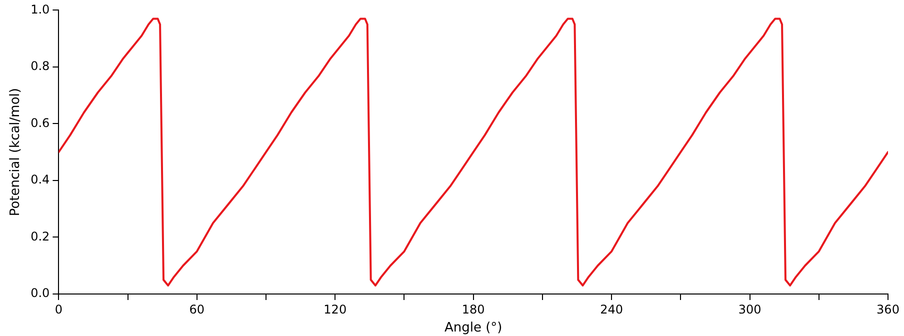  I want to click on y-tick-label: 0.0, so click(40, 293).